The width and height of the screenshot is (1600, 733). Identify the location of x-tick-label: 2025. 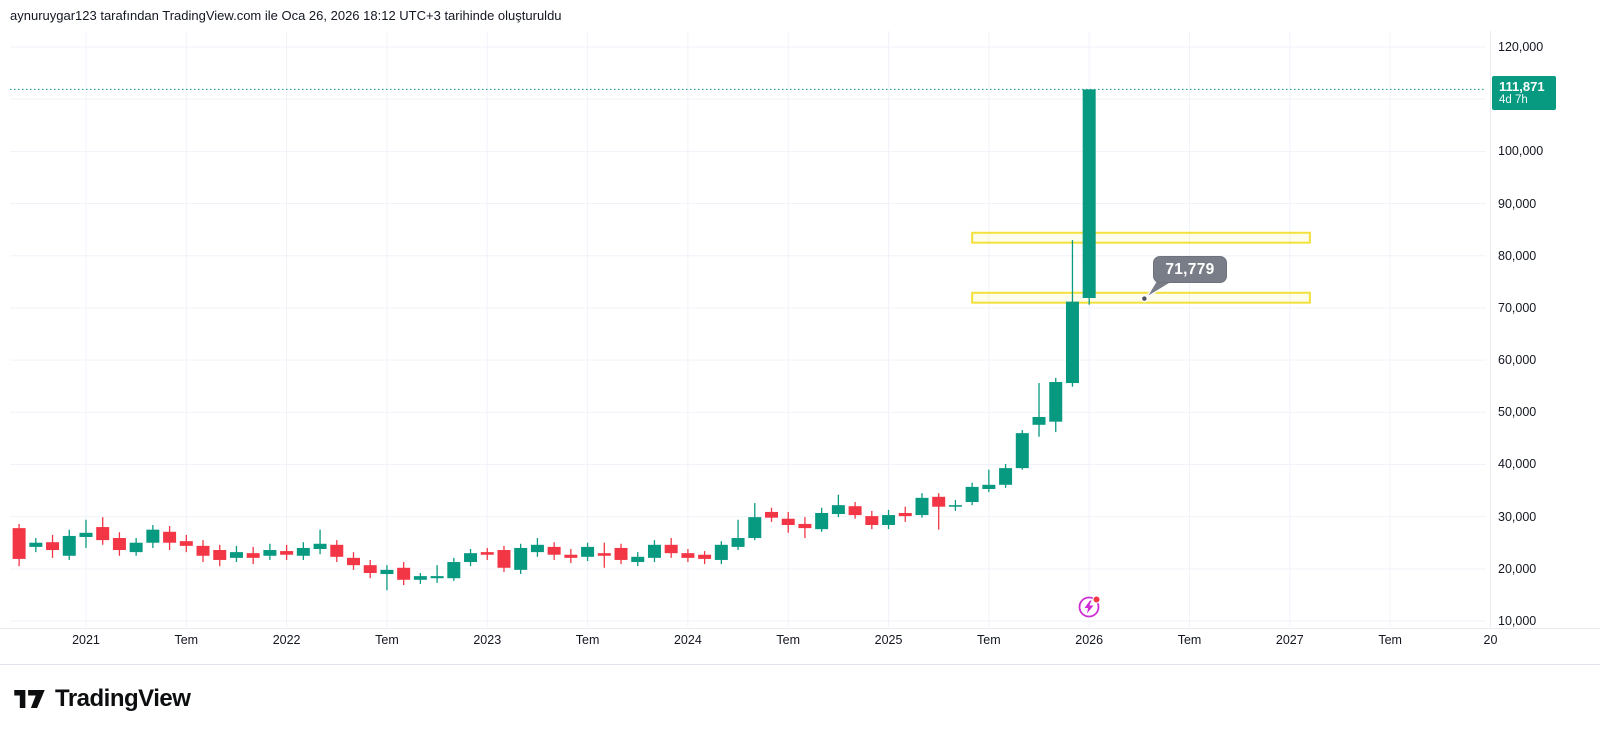
(888, 640).